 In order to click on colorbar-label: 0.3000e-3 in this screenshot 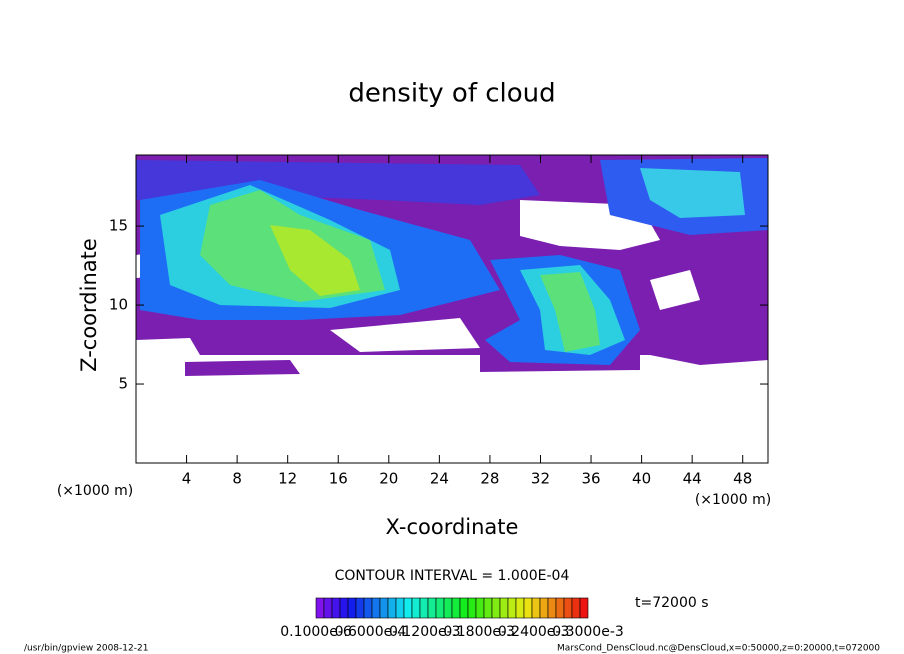, I will do `click(588, 632)`.